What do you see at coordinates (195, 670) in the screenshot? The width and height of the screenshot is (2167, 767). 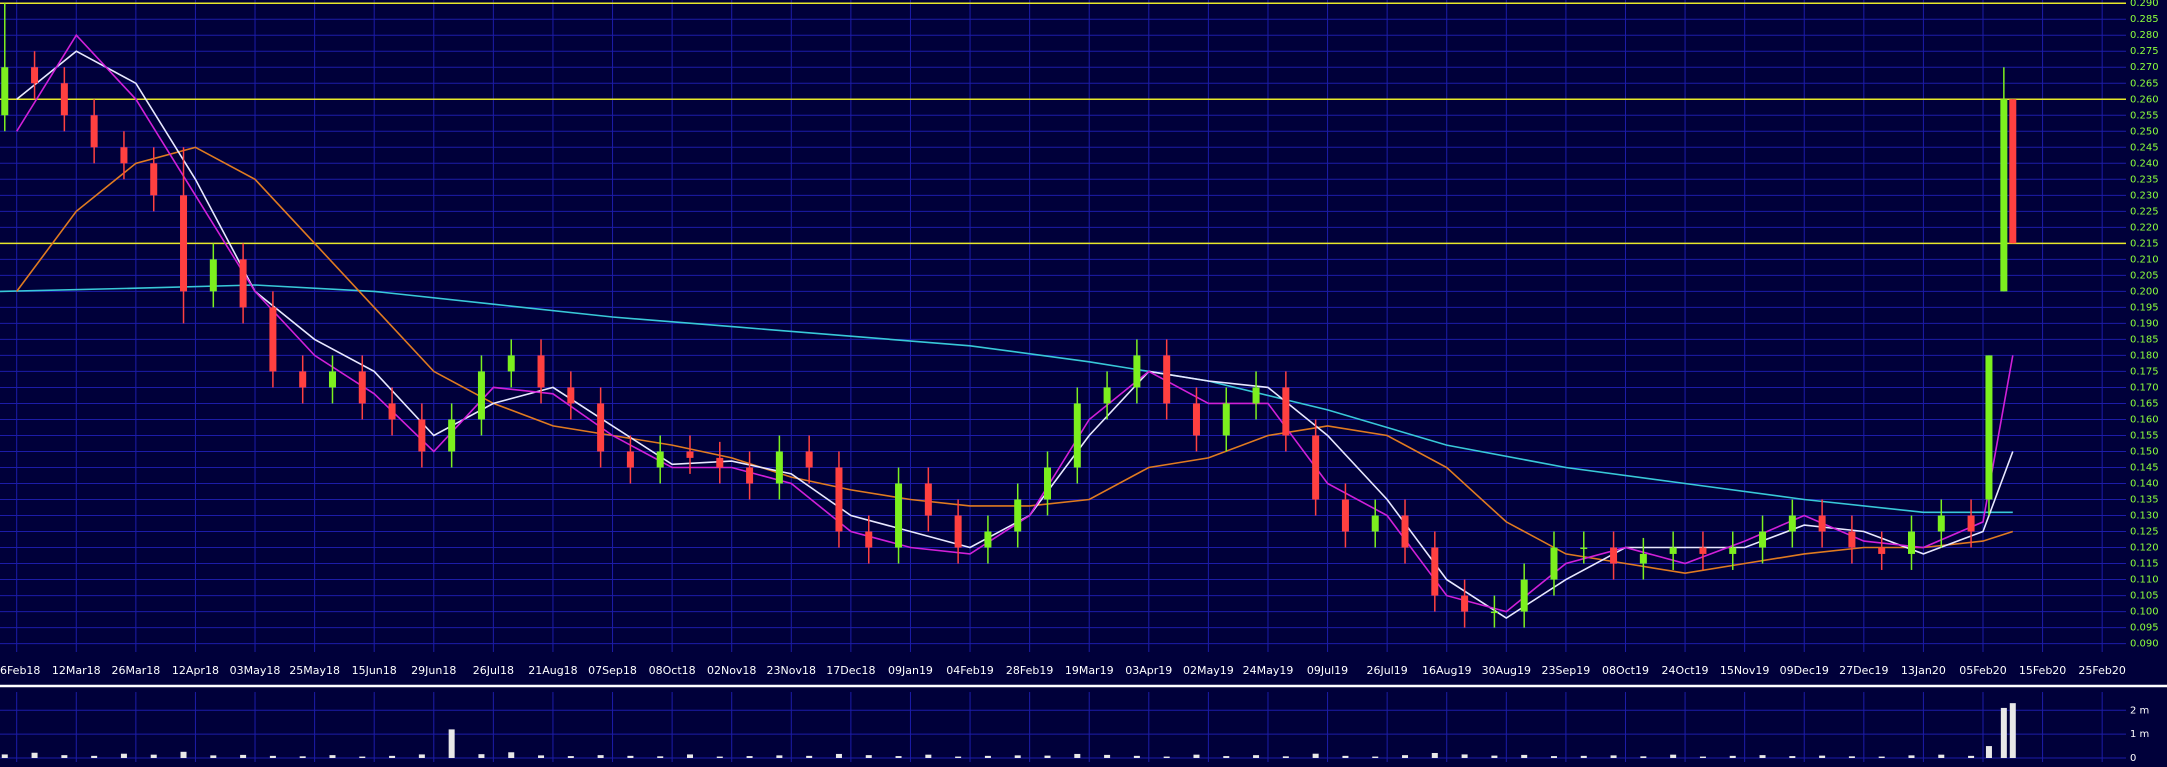 I see `x-tick-label: 12Apr18` at bounding box center [195, 670].